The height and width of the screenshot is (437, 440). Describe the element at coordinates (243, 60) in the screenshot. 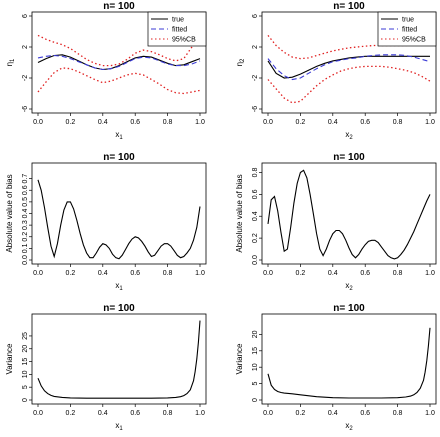

I see `y-axis-label-sub: 2` at that location.